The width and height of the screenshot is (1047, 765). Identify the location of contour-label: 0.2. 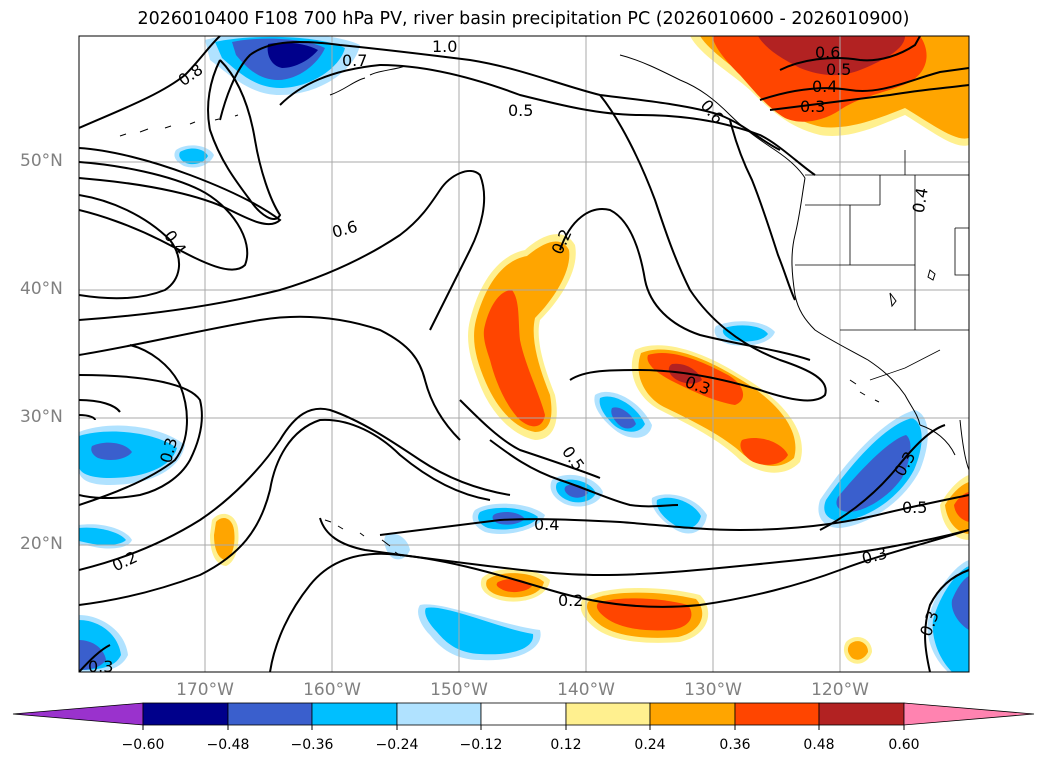
(570, 600).